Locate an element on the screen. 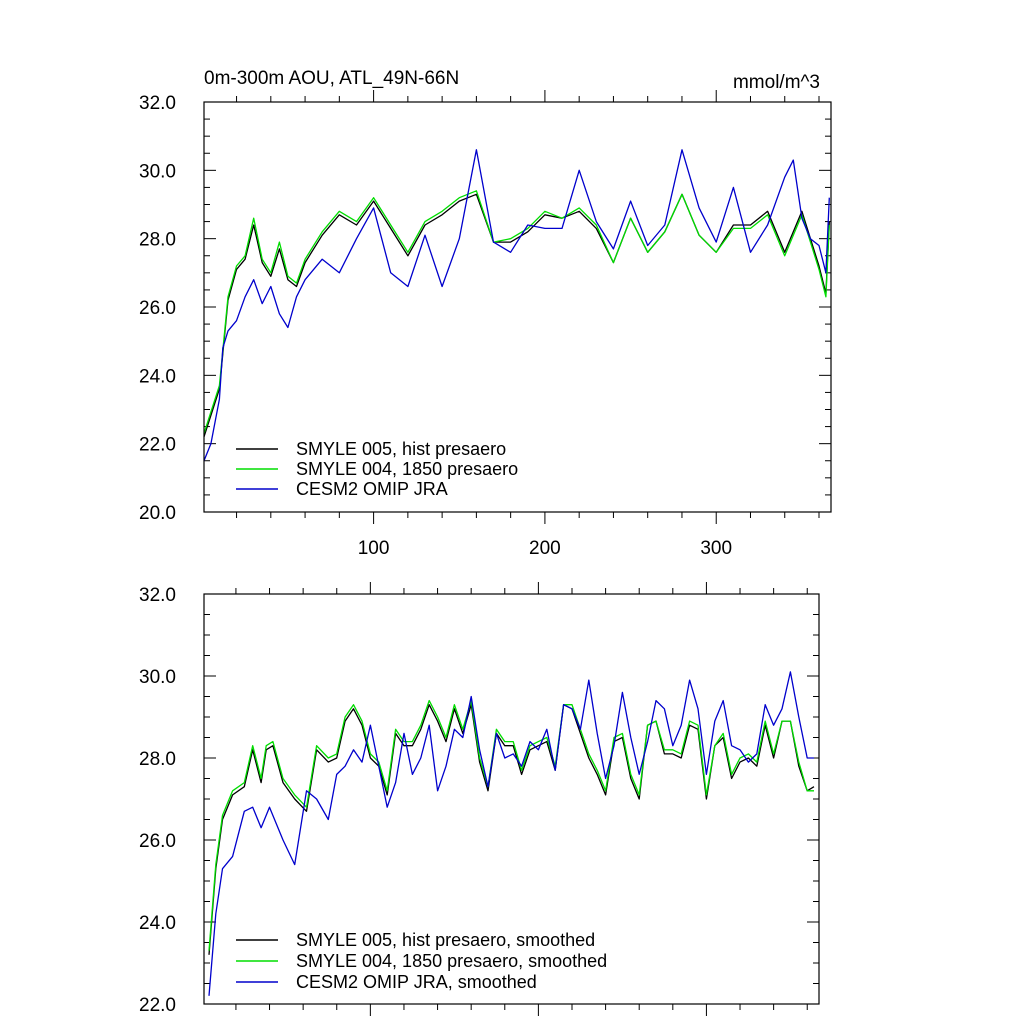 This screenshot has width=1024, height=1024. bottom-ytick-label: 32.0 is located at coordinates (157, 595).